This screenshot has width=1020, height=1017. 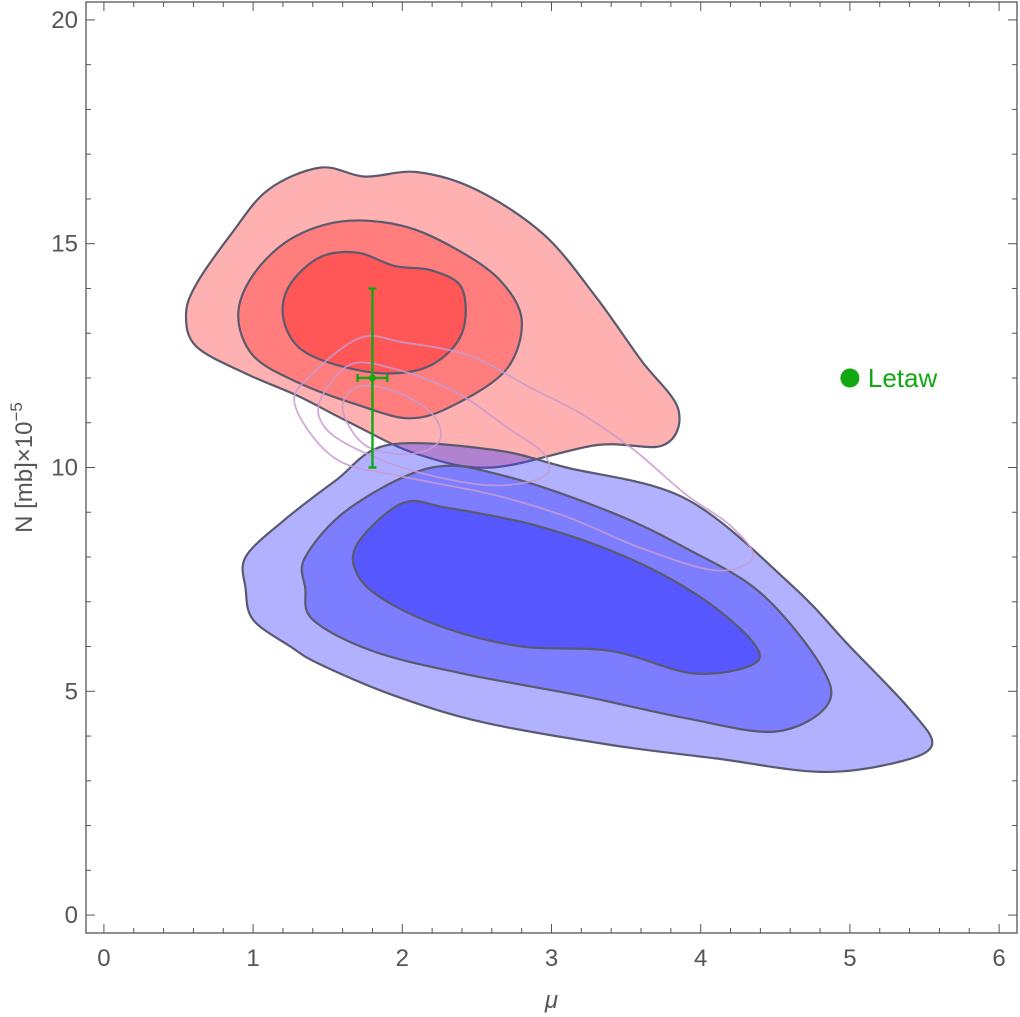 I want to click on x-axis-title: μ, so click(x=551, y=1000).